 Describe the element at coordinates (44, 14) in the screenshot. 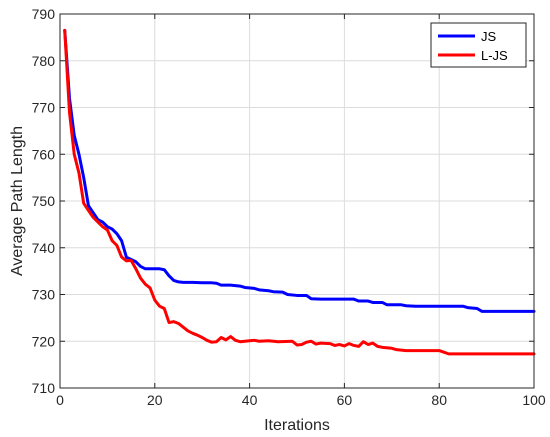

I see `y-tick-label: 790` at that location.